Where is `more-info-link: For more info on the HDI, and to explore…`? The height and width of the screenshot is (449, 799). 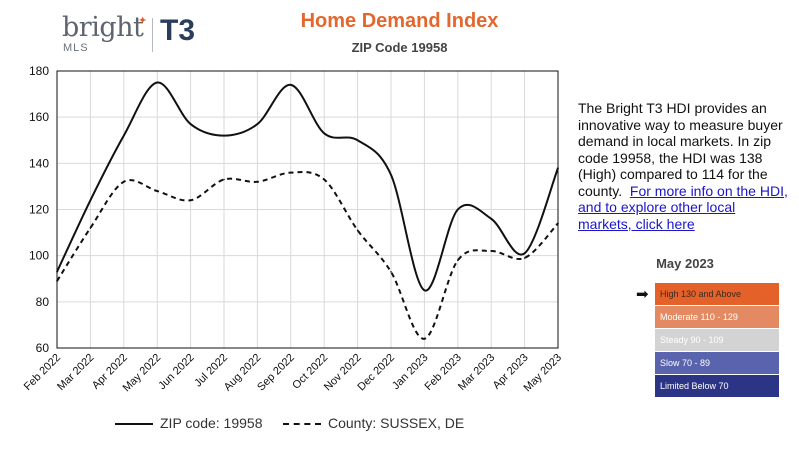
more-info-link: For more info on the HDI, and to explore… is located at coordinates (683, 207).